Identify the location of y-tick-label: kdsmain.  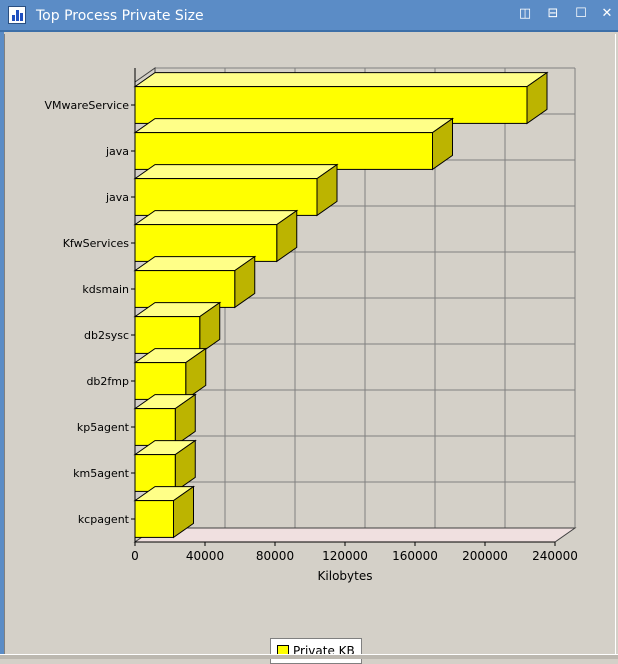
(105, 289).